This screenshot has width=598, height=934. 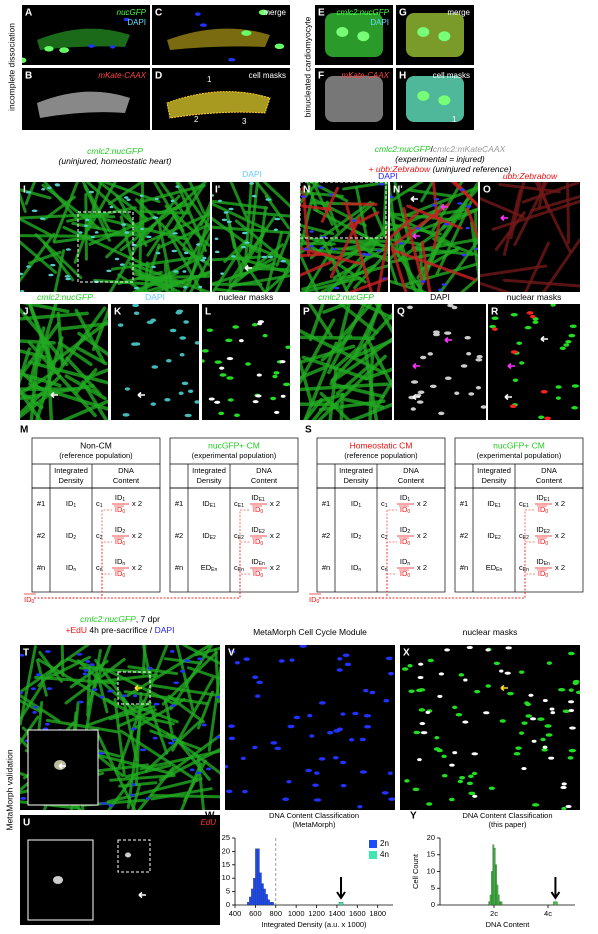 What do you see at coordinates (381, 540) in the screenshot?
I see `table-body-box` at bounding box center [381, 540].